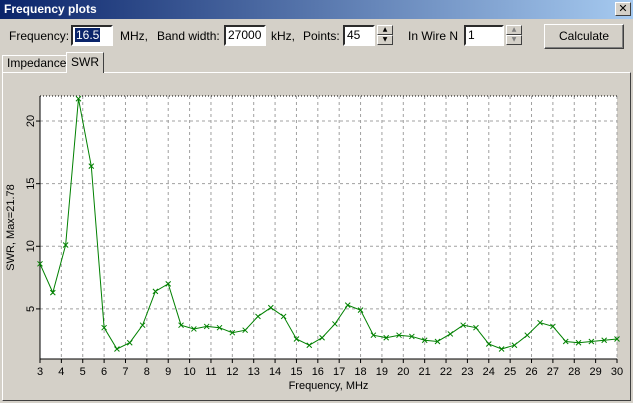 Image resolution: width=633 pixels, height=403 pixels. Describe the element at coordinates (37, 63) in the screenshot. I see `tab-impedance: Impedance` at that location.